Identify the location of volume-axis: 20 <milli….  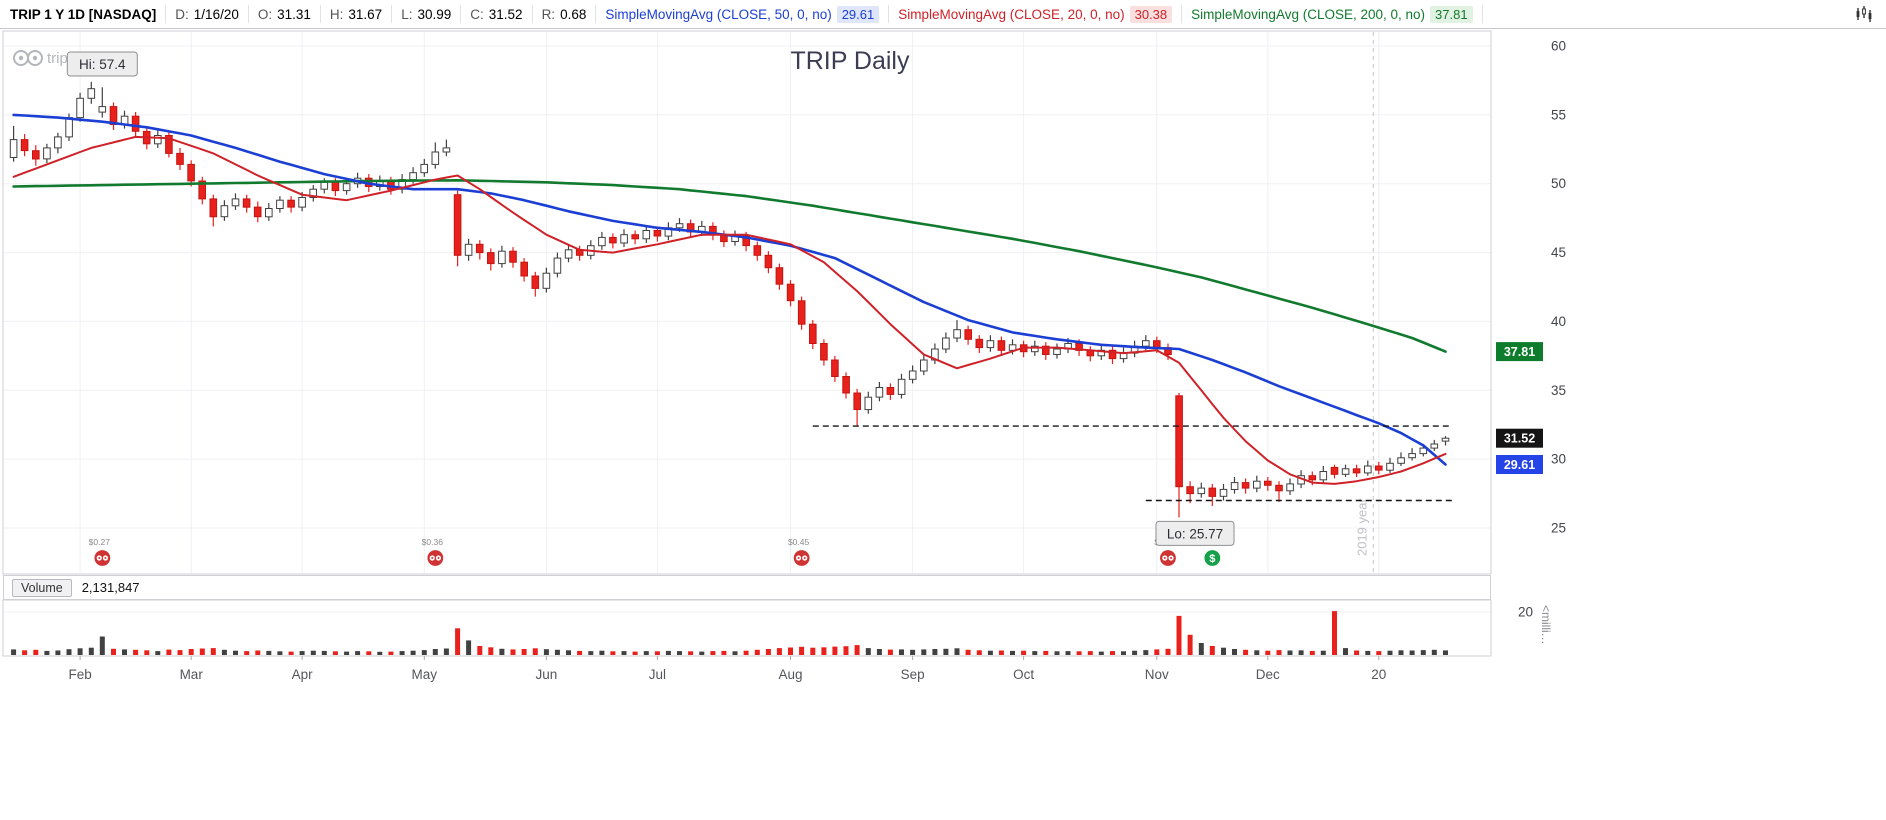
(1535, 625).